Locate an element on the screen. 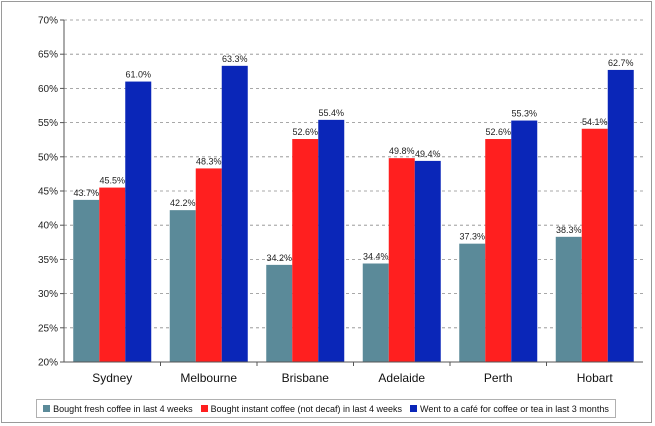 The width and height of the screenshot is (655, 426). category-label: Perth is located at coordinates (498, 378).